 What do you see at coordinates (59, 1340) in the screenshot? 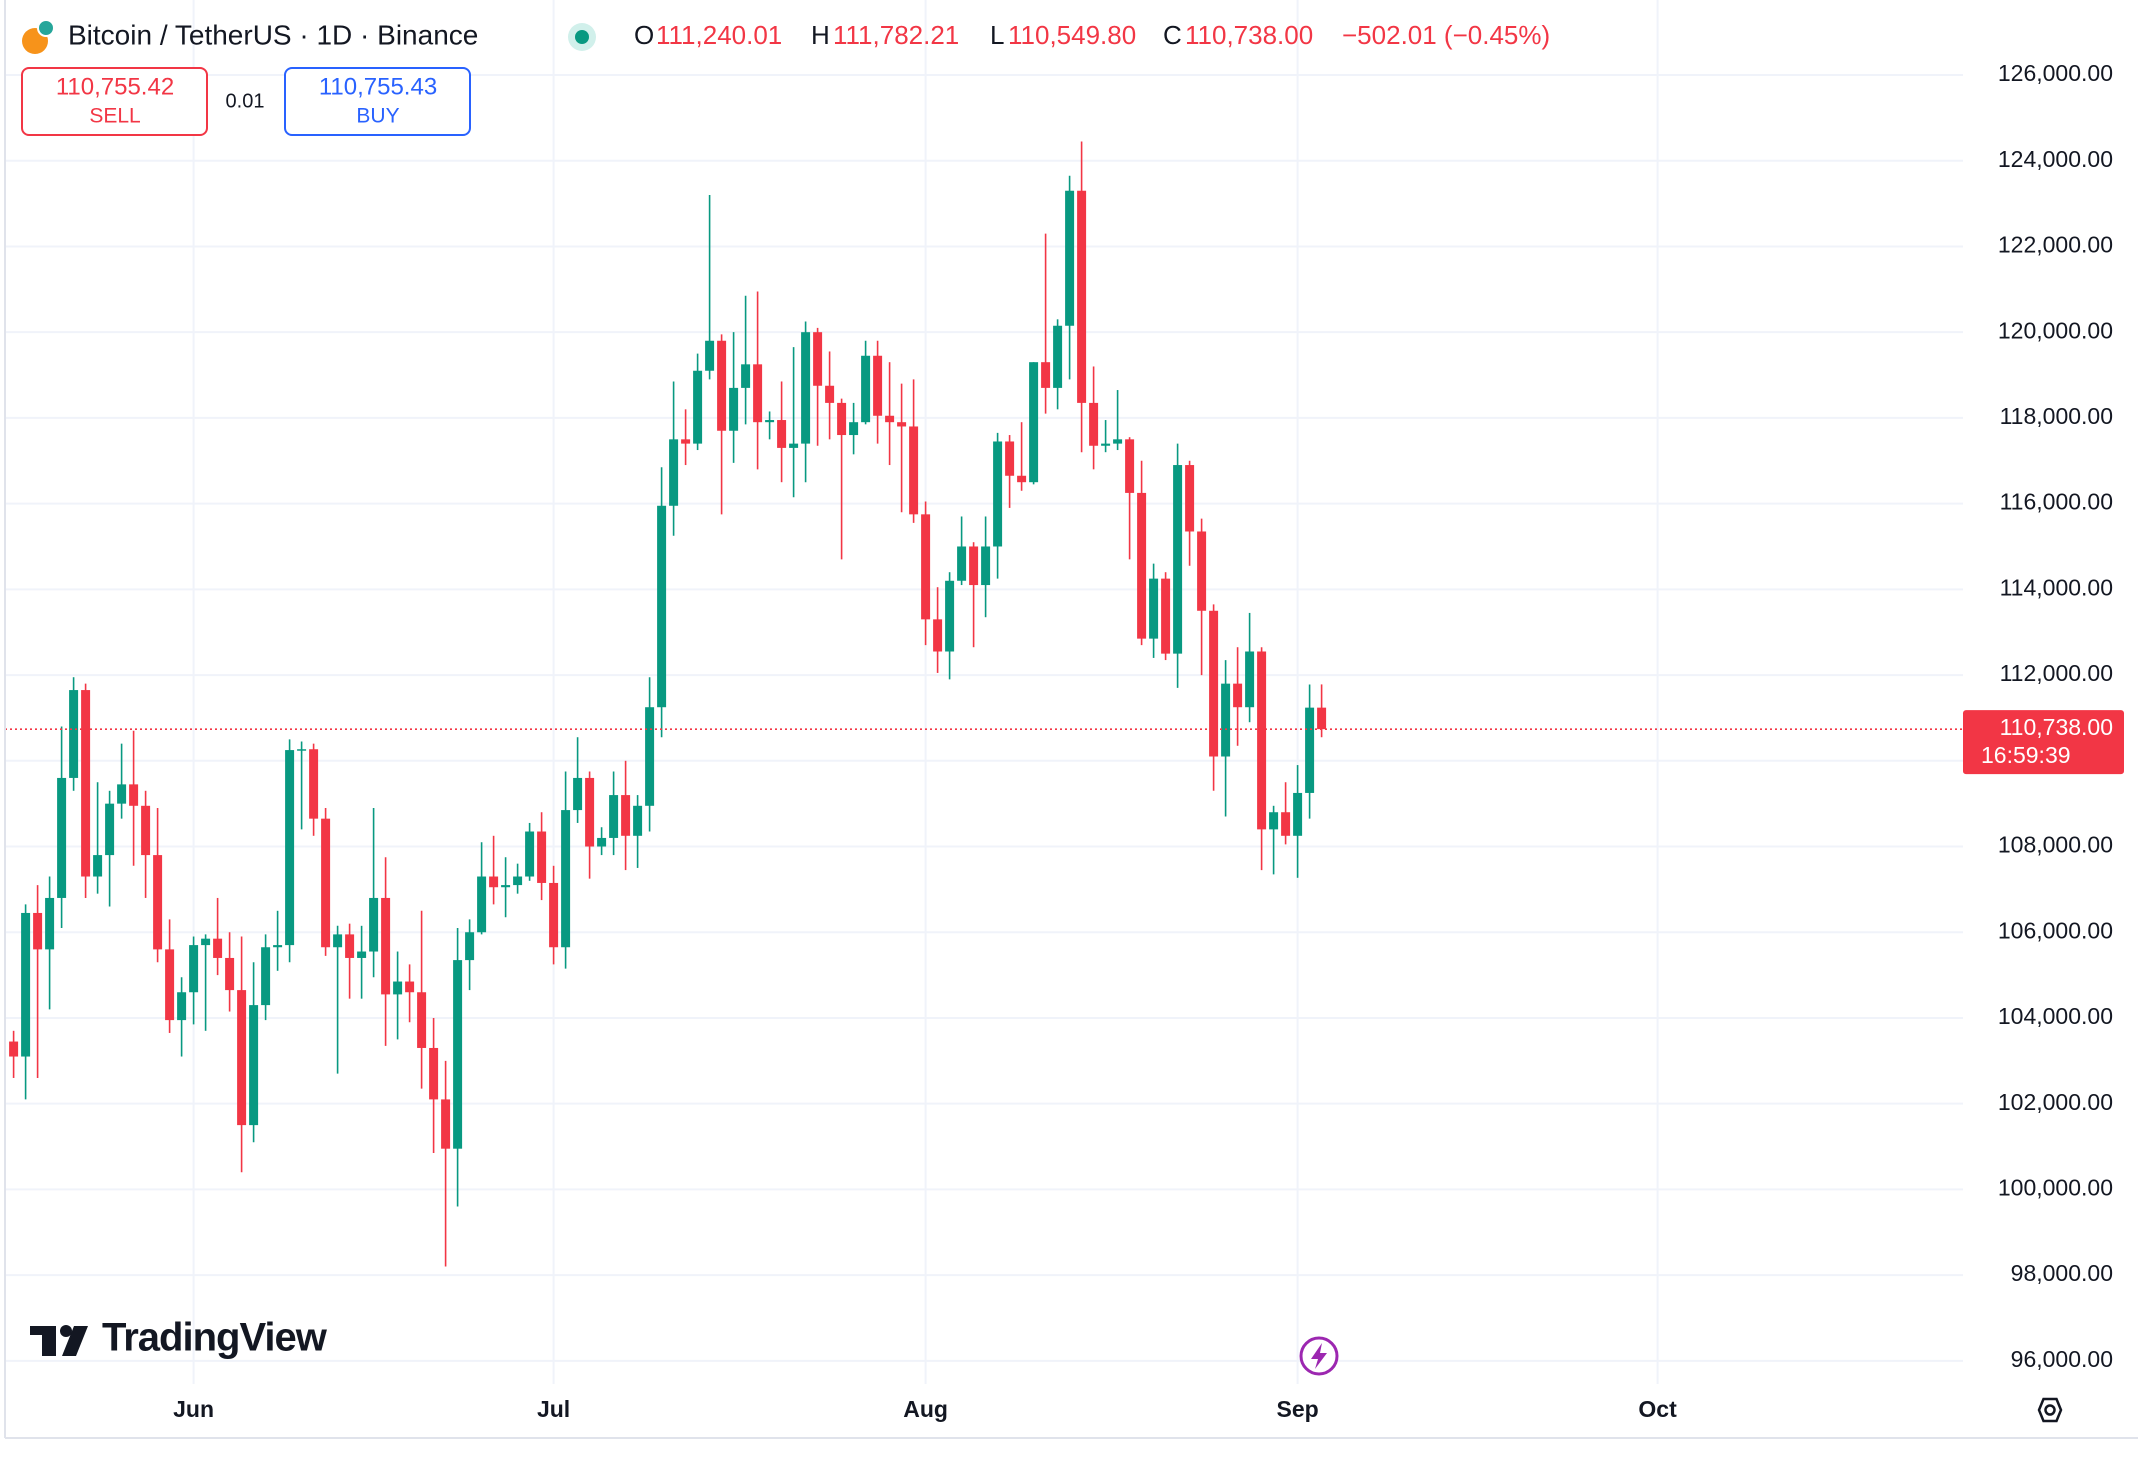
I see `branding-logo` at bounding box center [59, 1340].